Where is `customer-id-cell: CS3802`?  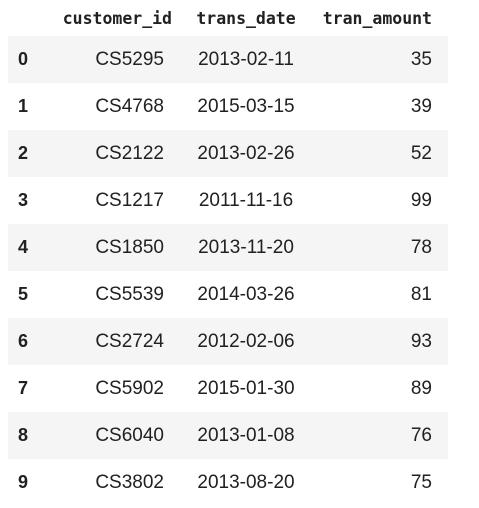 customer-id-cell: CS3802 is located at coordinates (129, 482).